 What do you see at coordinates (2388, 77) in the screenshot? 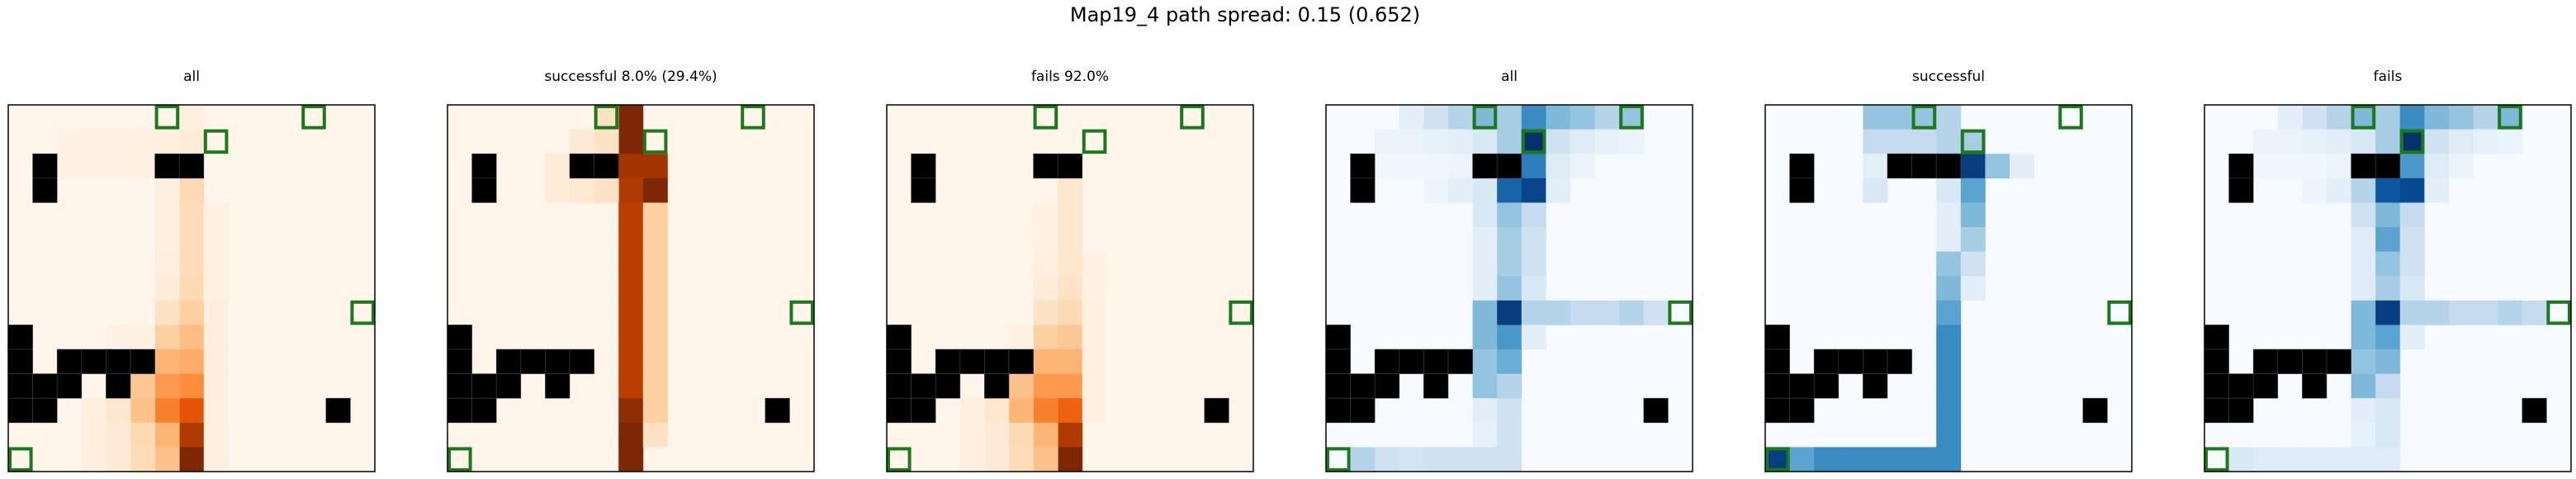
I see `panel-title: fails` at bounding box center [2388, 77].